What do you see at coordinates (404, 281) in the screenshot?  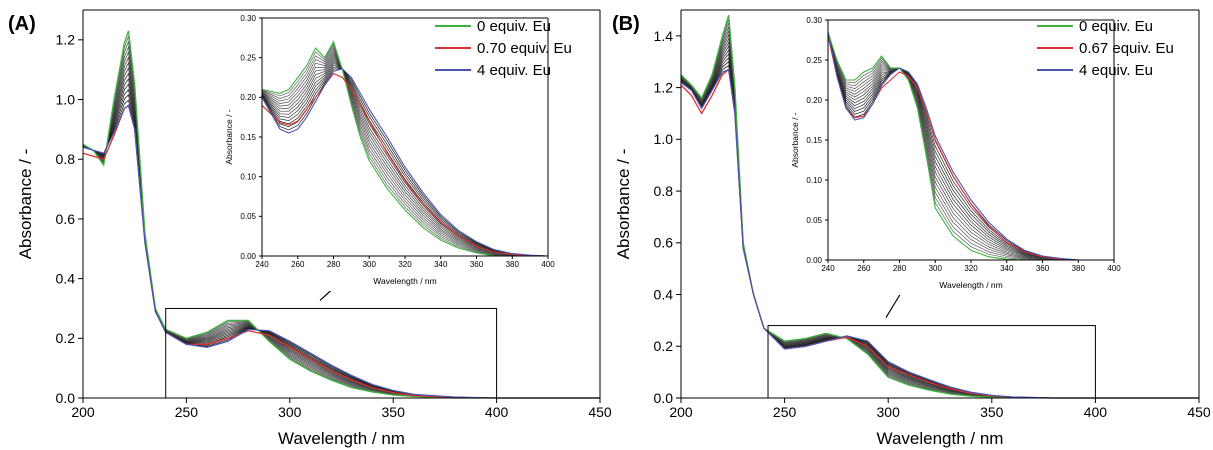 I see `panel-a-inset-x-axis-title: Wavelength / nm` at bounding box center [404, 281].